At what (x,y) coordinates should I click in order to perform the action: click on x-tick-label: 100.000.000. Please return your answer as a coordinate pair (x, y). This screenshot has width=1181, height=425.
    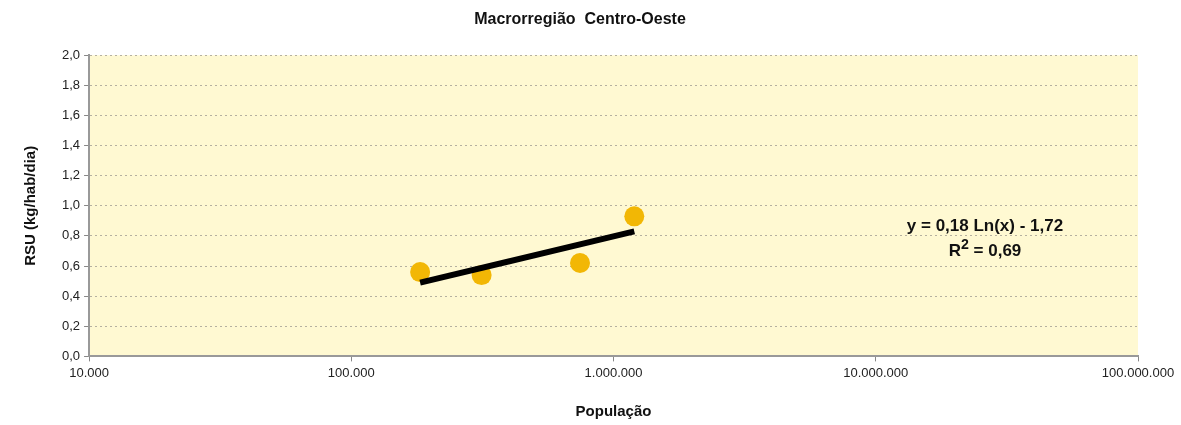
    Looking at the image, I should click on (1138, 372).